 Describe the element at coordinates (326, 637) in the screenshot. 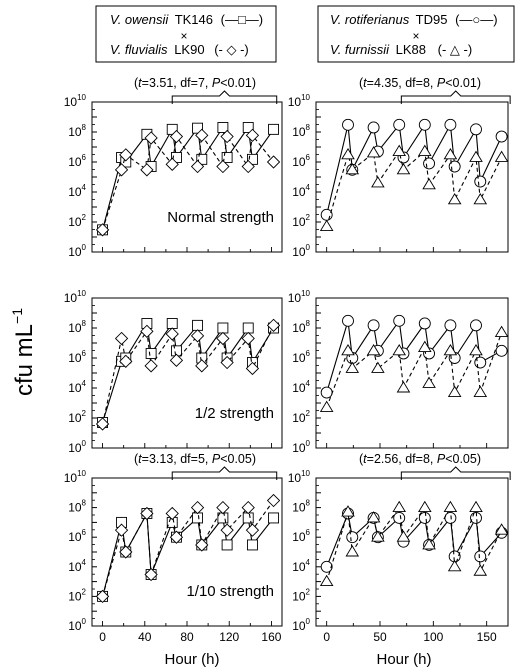

I see `x-tick-label: 0` at that location.